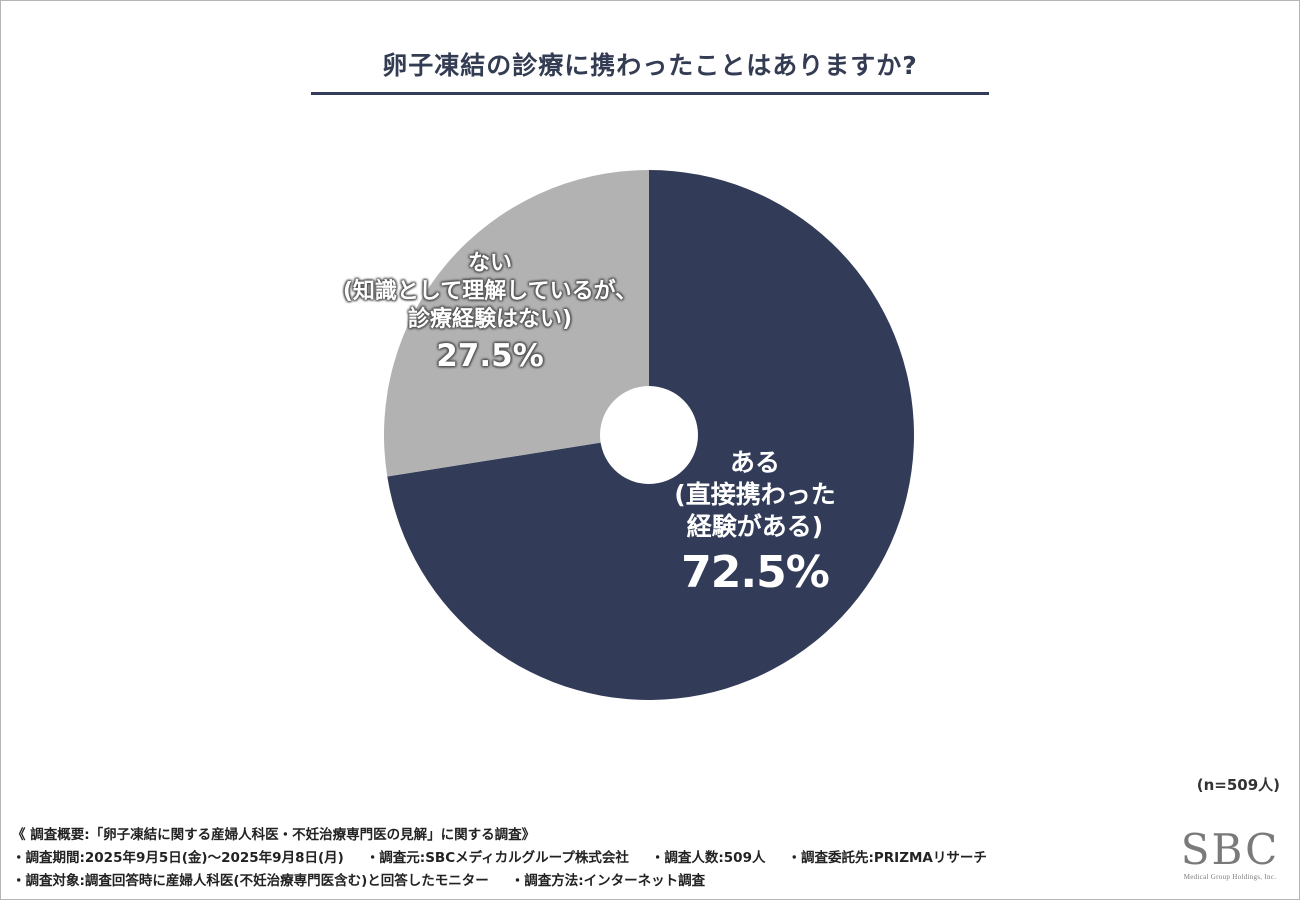 This screenshot has height=900, width=1300. I want to click on slice-label-no-line1: ない, so click(489, 263).